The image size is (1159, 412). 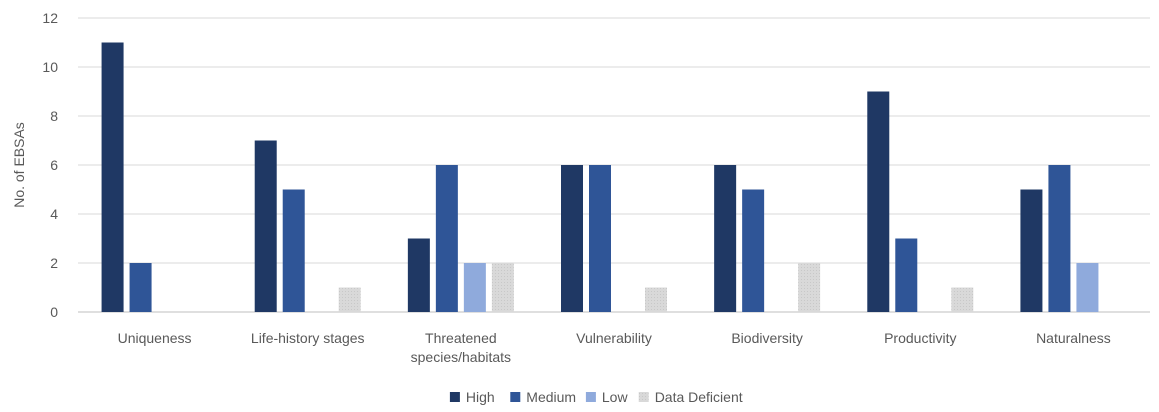 I want to click on x-category-label: Naturalness, so click(x=1073, y=338).